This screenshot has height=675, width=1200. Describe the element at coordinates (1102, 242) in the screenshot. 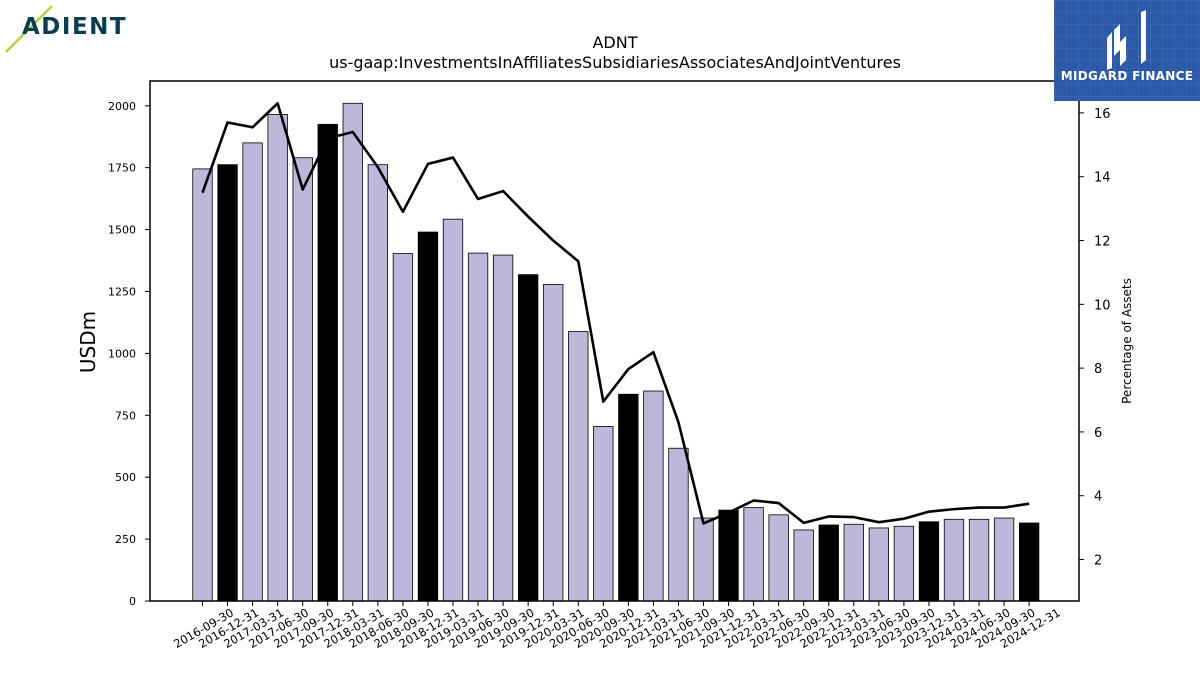

I see `y2-tick-label: 12` at that location.